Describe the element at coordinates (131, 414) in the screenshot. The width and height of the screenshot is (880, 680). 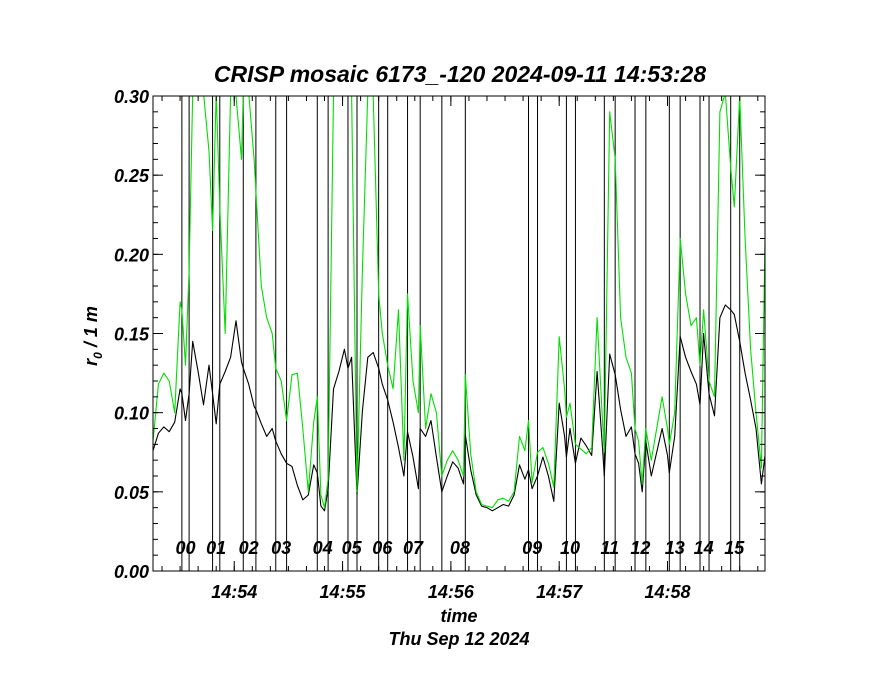
I see `y-tick-label: 0.10` at that location.